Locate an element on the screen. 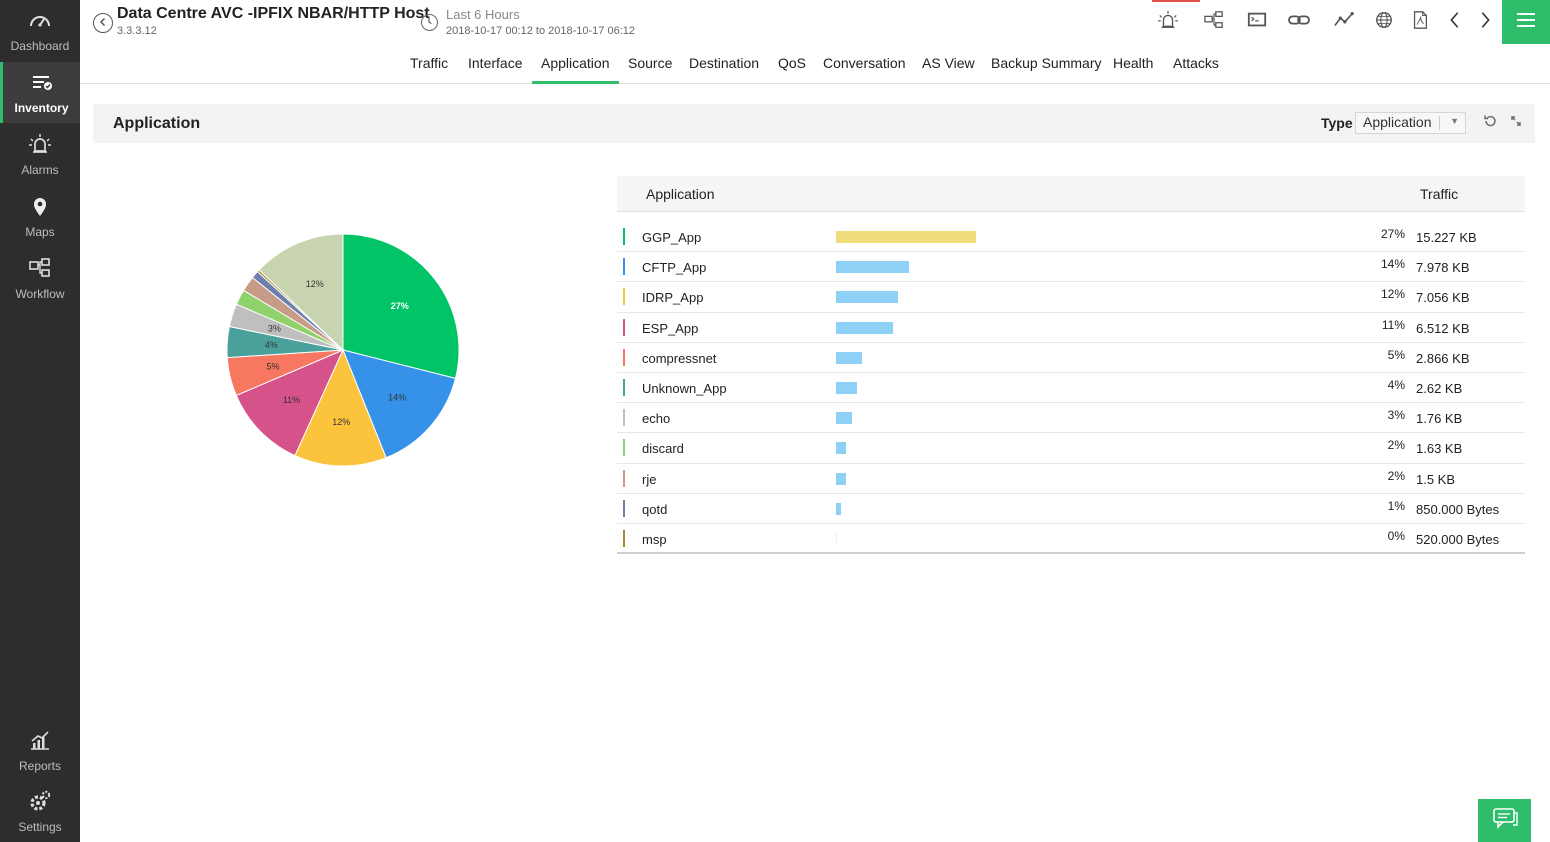 The image size is (1550, 842). application-name: ESP_App is located at coordinates (670, 328).